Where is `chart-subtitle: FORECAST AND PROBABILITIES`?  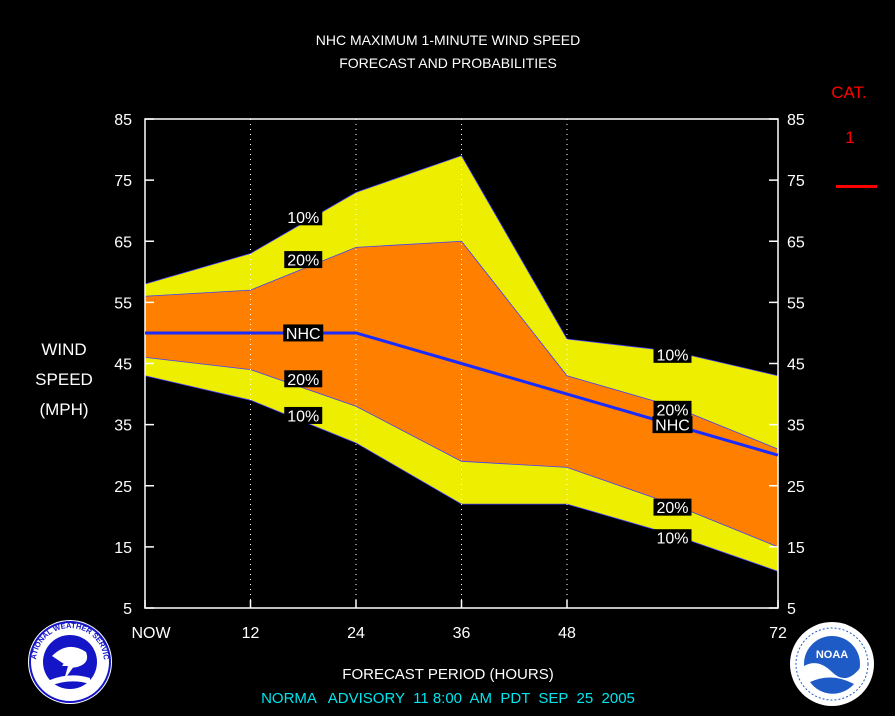 chart-subtitle: FORECAST AND PROBABILITIES is located at coordinates (448, 63).